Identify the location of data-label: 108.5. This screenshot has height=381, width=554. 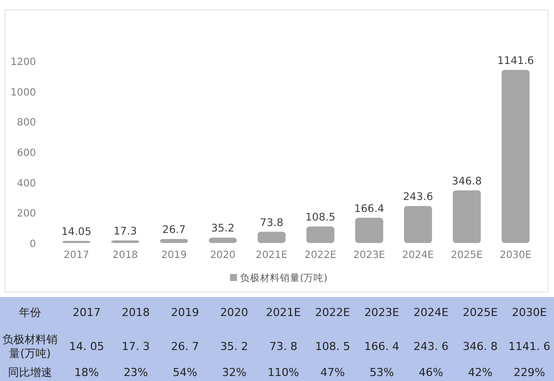
(320, 218).